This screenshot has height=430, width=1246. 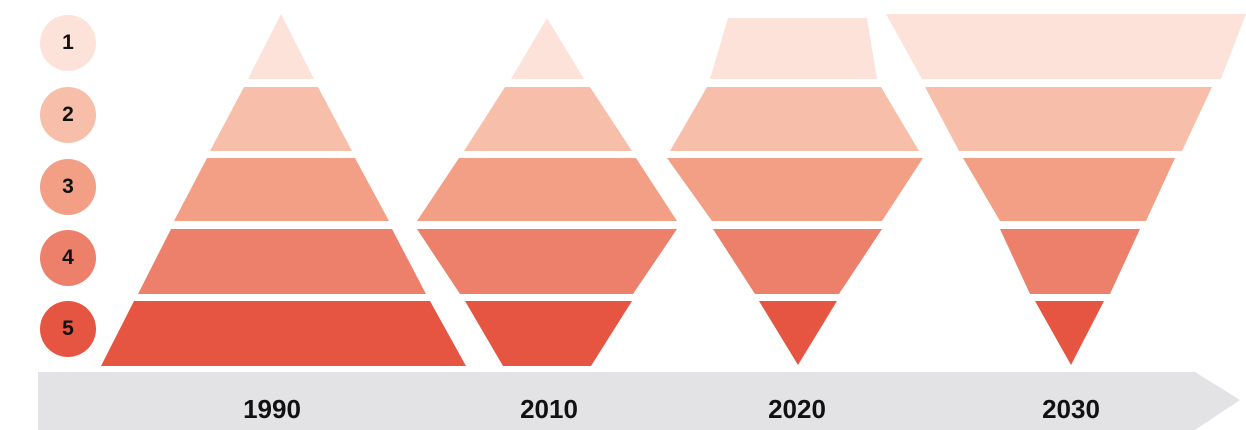 What do you see at coordinates (639, 401) in the screenshot?
I see `timeline-arrow` at bounding box center [639, 401].